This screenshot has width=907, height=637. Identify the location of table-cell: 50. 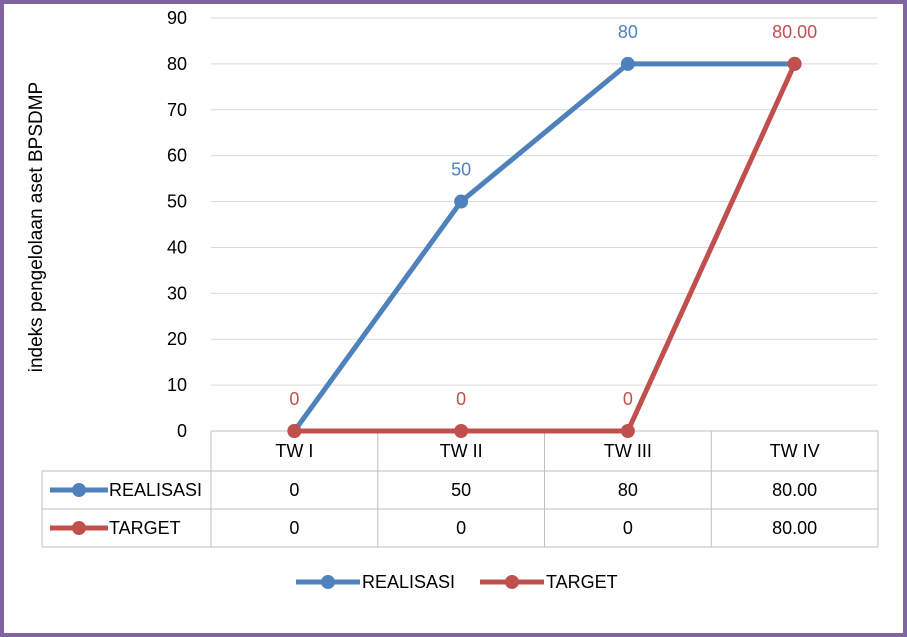
(461, 490).